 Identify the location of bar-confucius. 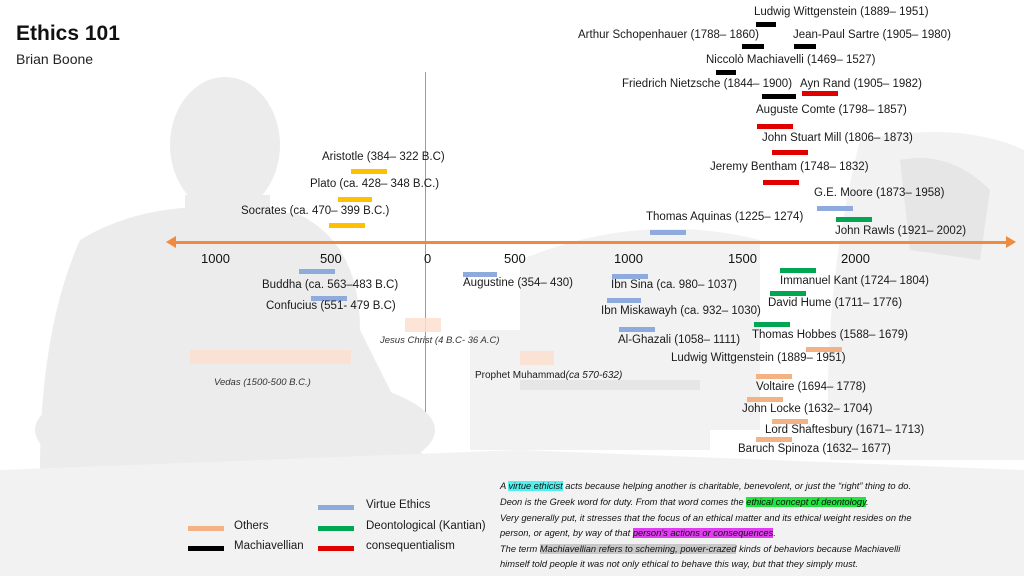
(329, 298).